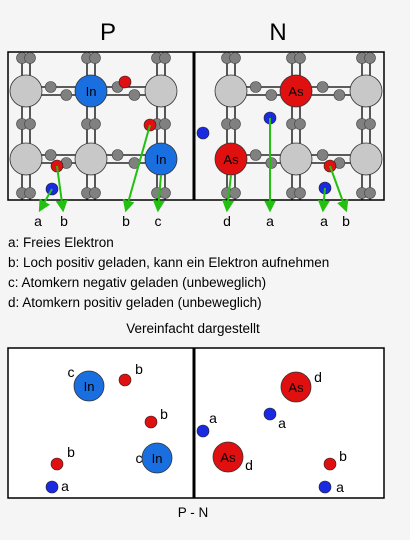  Describe the element at coordinates (193, 328) in the screenshot. I see `simplified-title: Vereinfacht dargestellt` at that location.